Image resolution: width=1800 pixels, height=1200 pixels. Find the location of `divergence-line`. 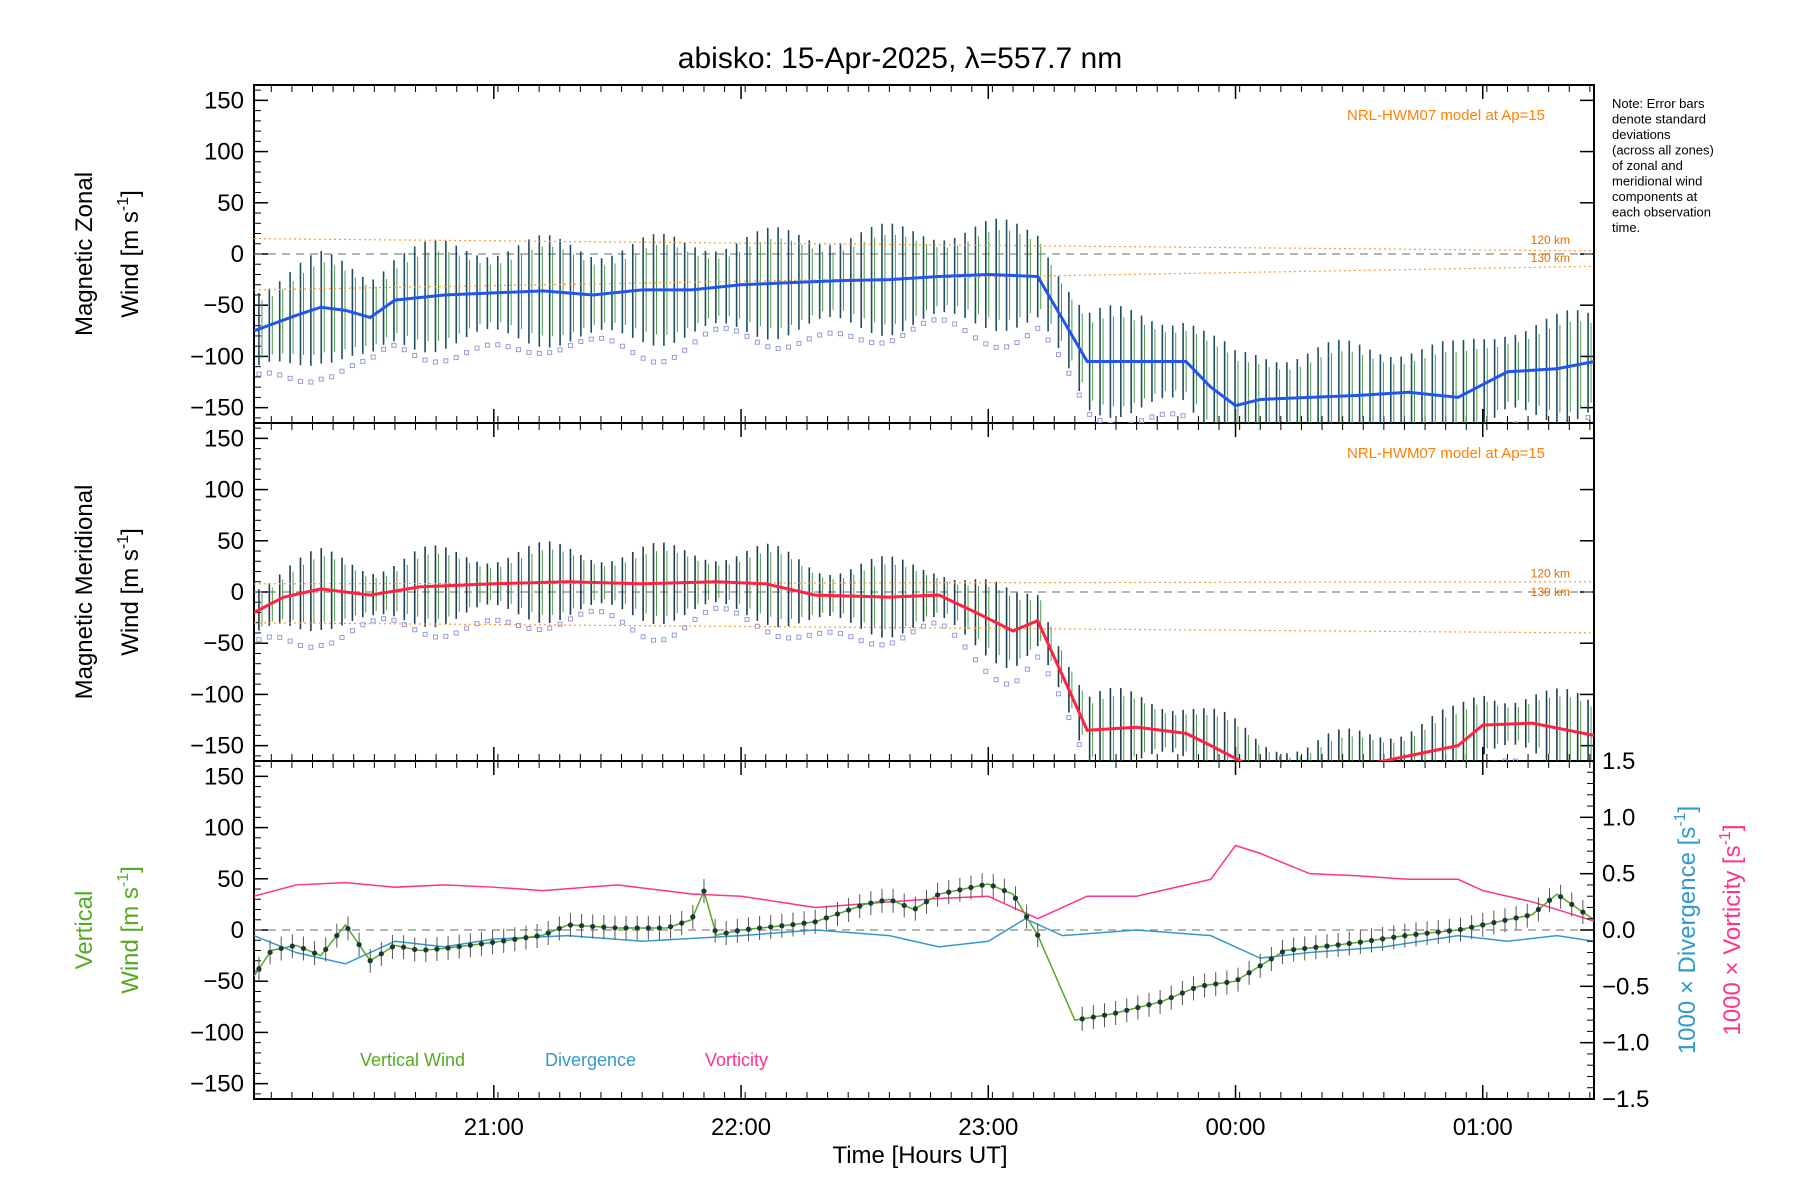

divergence-line is located at coordinates (924, 941).